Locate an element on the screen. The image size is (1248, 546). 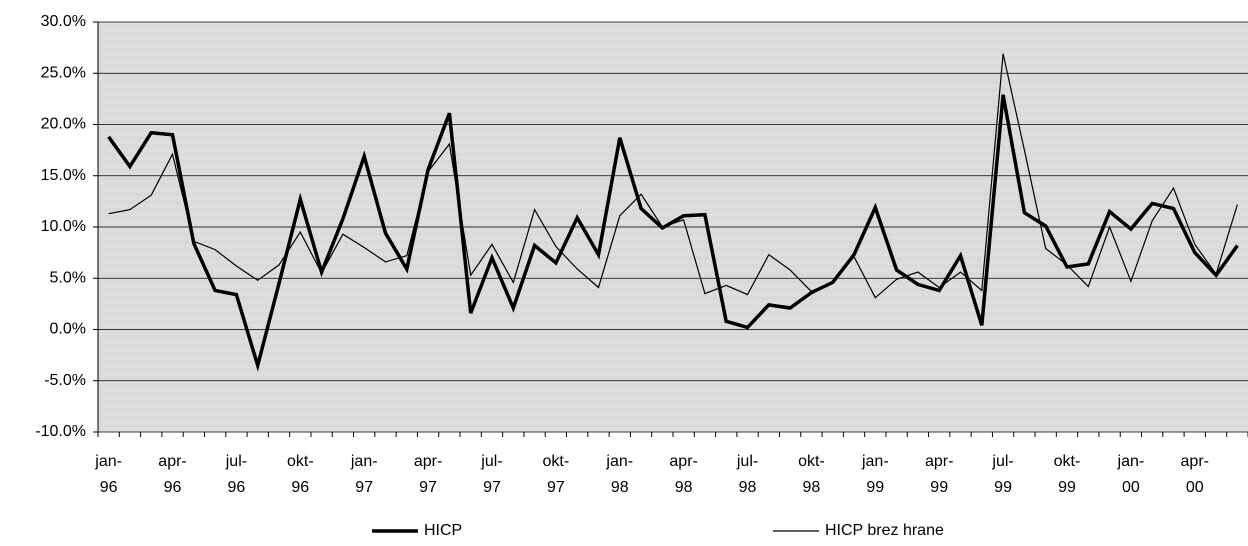
x-tick-label: okt-97 is located at coordinates (556, 474).